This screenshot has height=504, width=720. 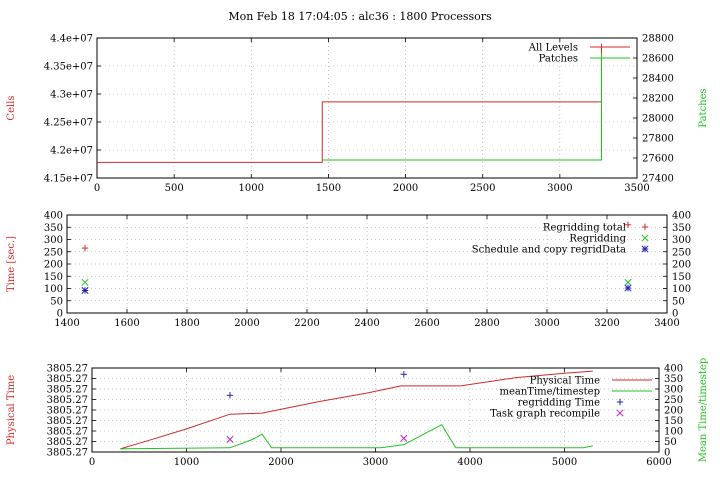 I want to click on y-tick-label: 100, so click(x=53, y=289).